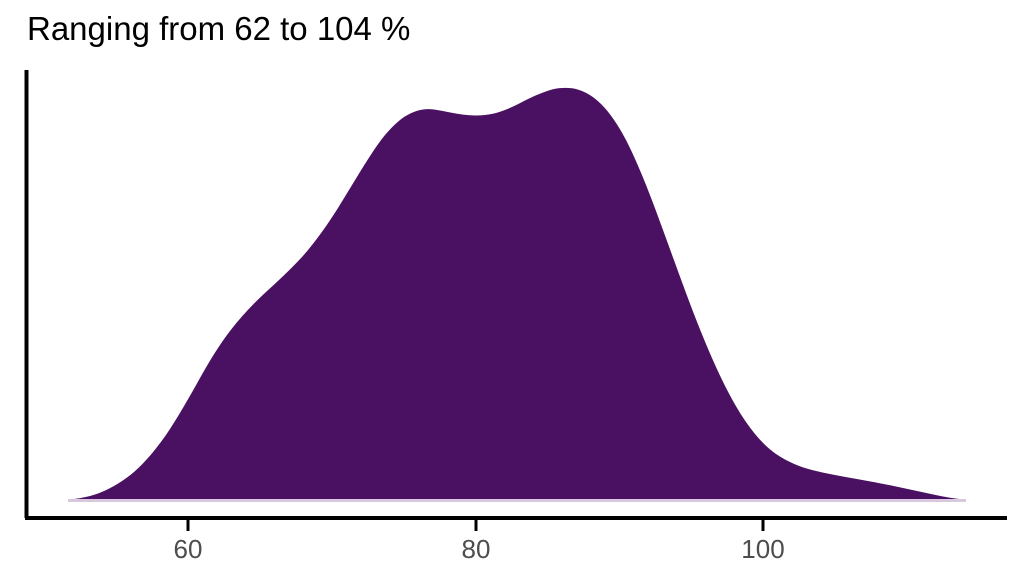 This screenshot has width=1024, height=576. I want to click on x-tick-label-100: 100, so click(762, 549).